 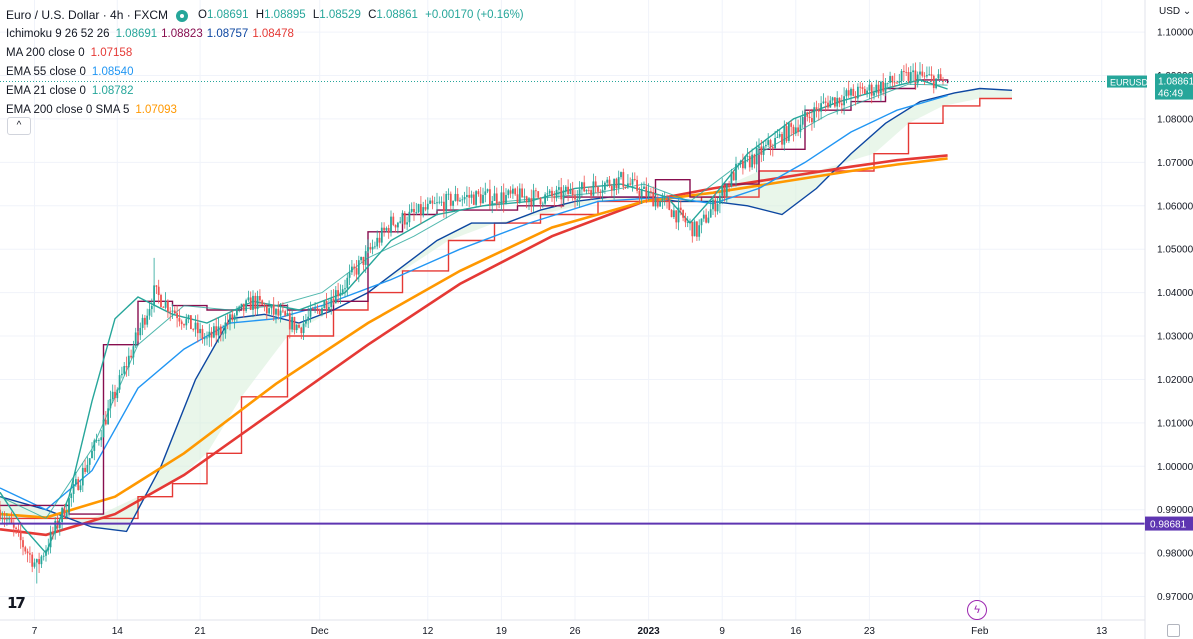 I want to click on settings-square-icon, so click(x=1173, y=630).